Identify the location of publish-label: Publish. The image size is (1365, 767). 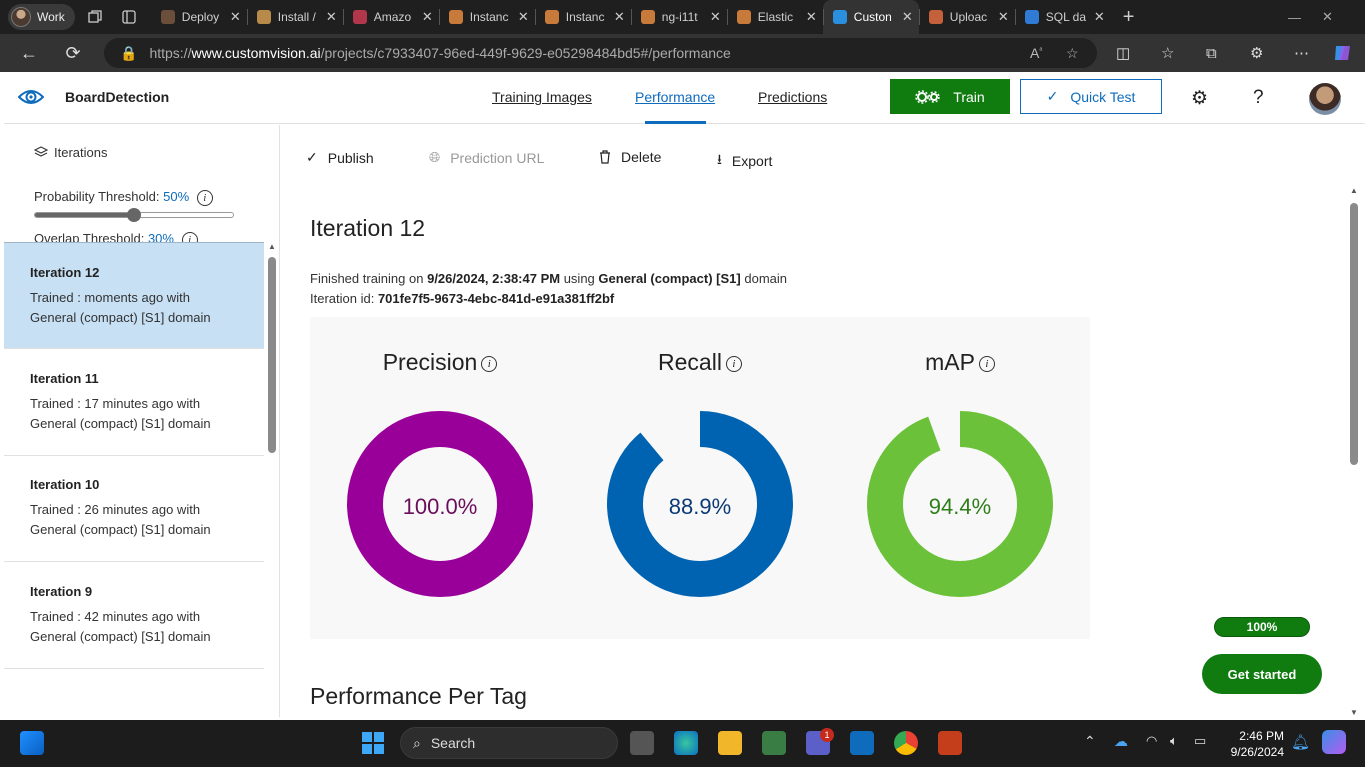
(350, 157).